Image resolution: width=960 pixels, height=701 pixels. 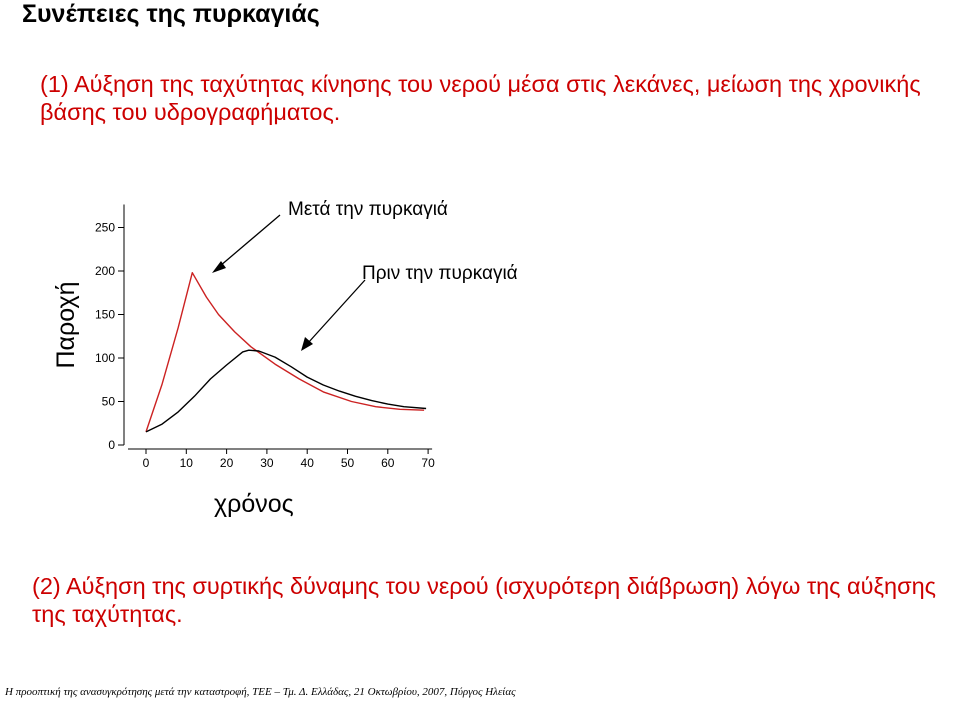 I want to click on after-fire-arrow, so click(x=250, y=240).